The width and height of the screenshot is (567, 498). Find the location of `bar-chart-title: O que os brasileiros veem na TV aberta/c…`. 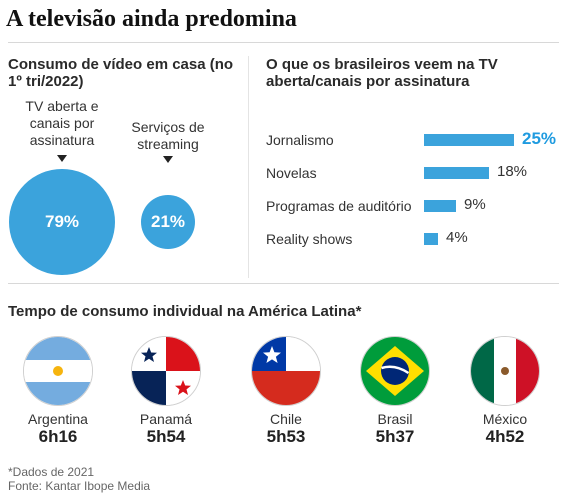

bar-chart-title: O que os brasileiros veem na TV aberta/c… is located at coordinates (382, 73).